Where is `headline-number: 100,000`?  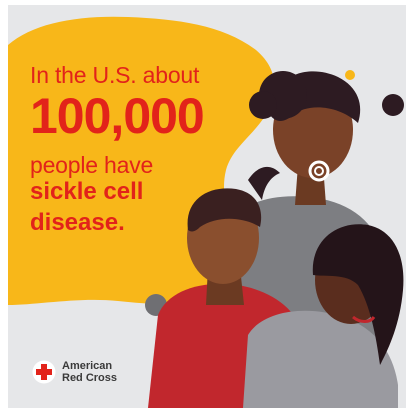
headline-number: 100,000 is located at coordinates (117, 116).